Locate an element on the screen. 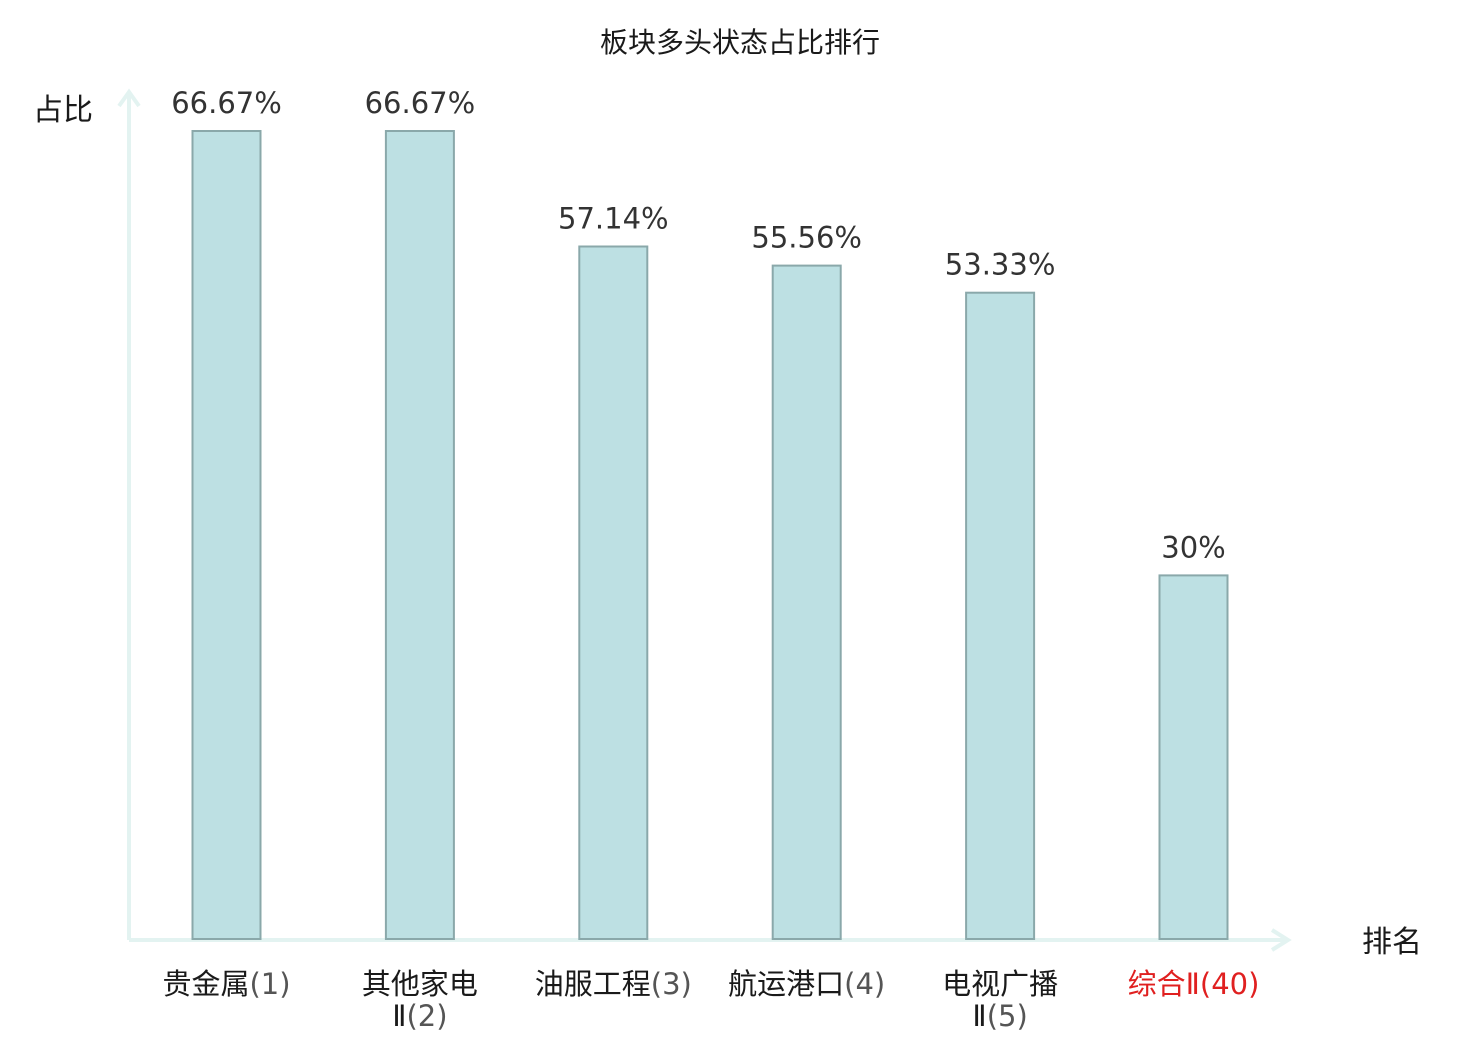 This screenshot has width=1480, height=1040. tick-label-name: 综合Ⅱ is located at coordinates (1164, 984).